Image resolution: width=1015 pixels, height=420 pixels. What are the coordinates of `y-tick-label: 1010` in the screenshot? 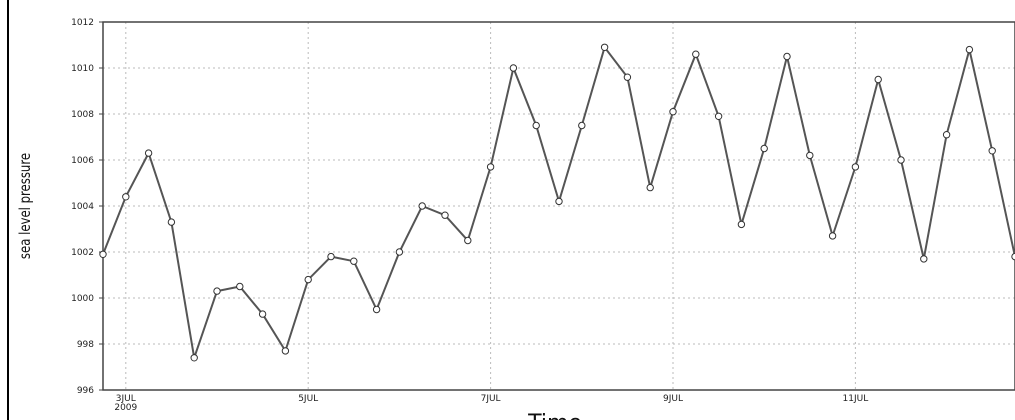 It's located at (82, 69).